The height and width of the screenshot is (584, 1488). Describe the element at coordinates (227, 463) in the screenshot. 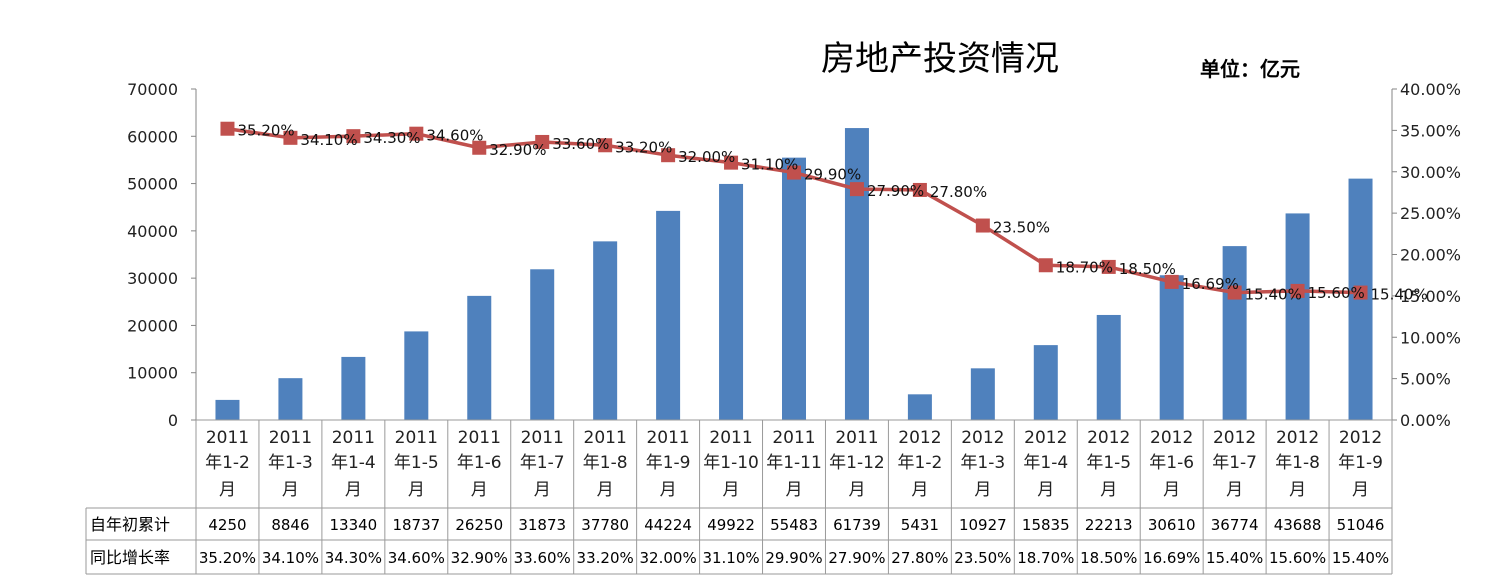

I see `x-category-period-0: 年1-2` at that location.